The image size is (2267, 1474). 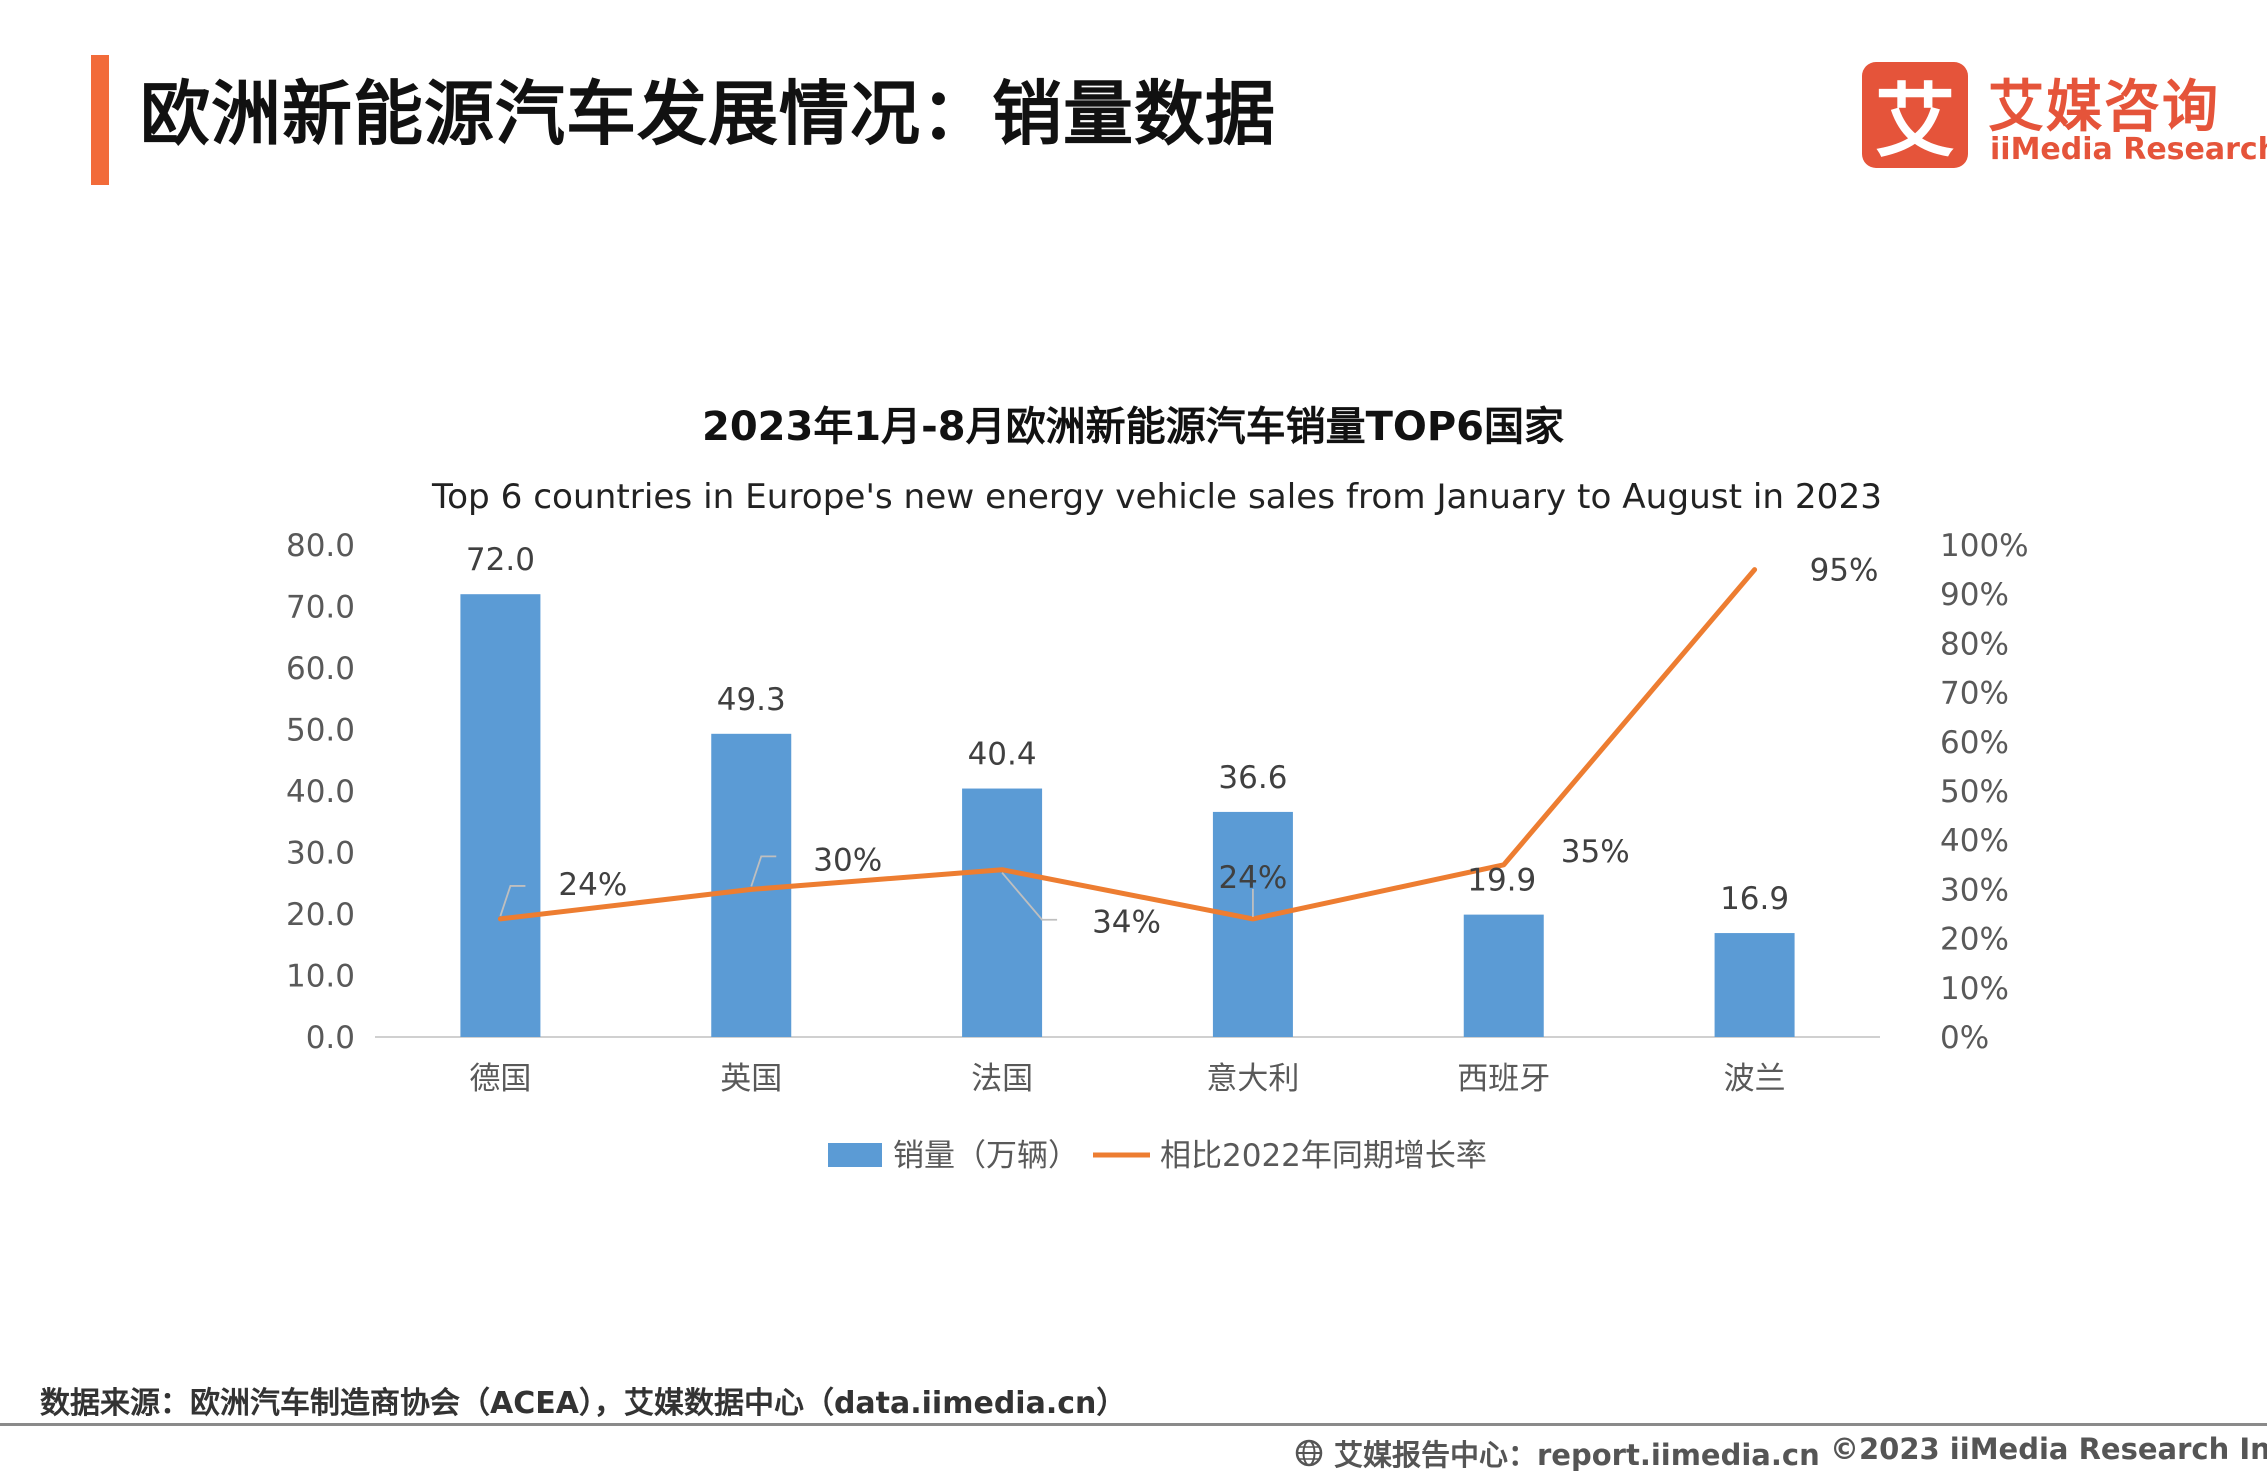 I want to click on y-axis-tick-label: 40.0, so click(x=320, y=792).